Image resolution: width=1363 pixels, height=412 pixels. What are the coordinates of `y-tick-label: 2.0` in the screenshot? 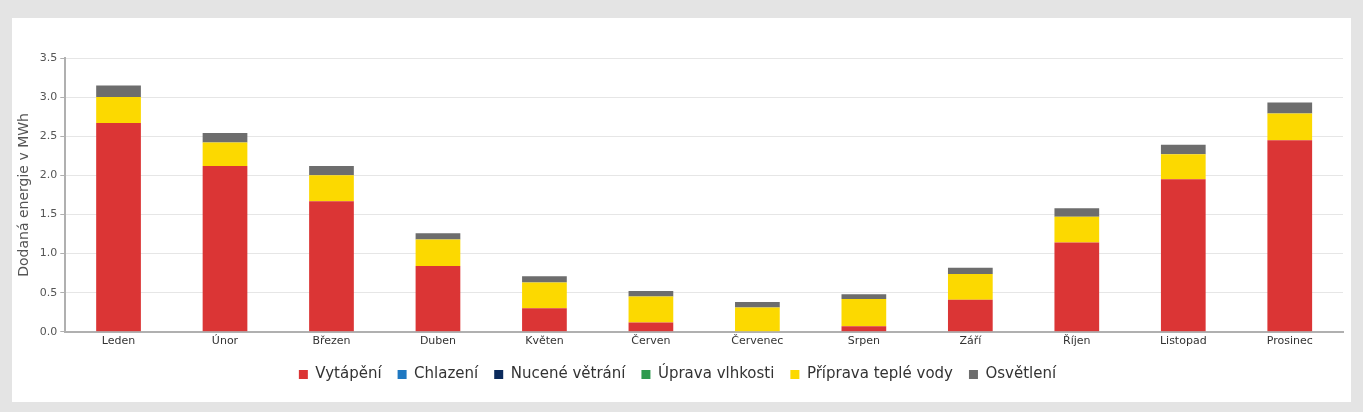 It's located at (48, 175).